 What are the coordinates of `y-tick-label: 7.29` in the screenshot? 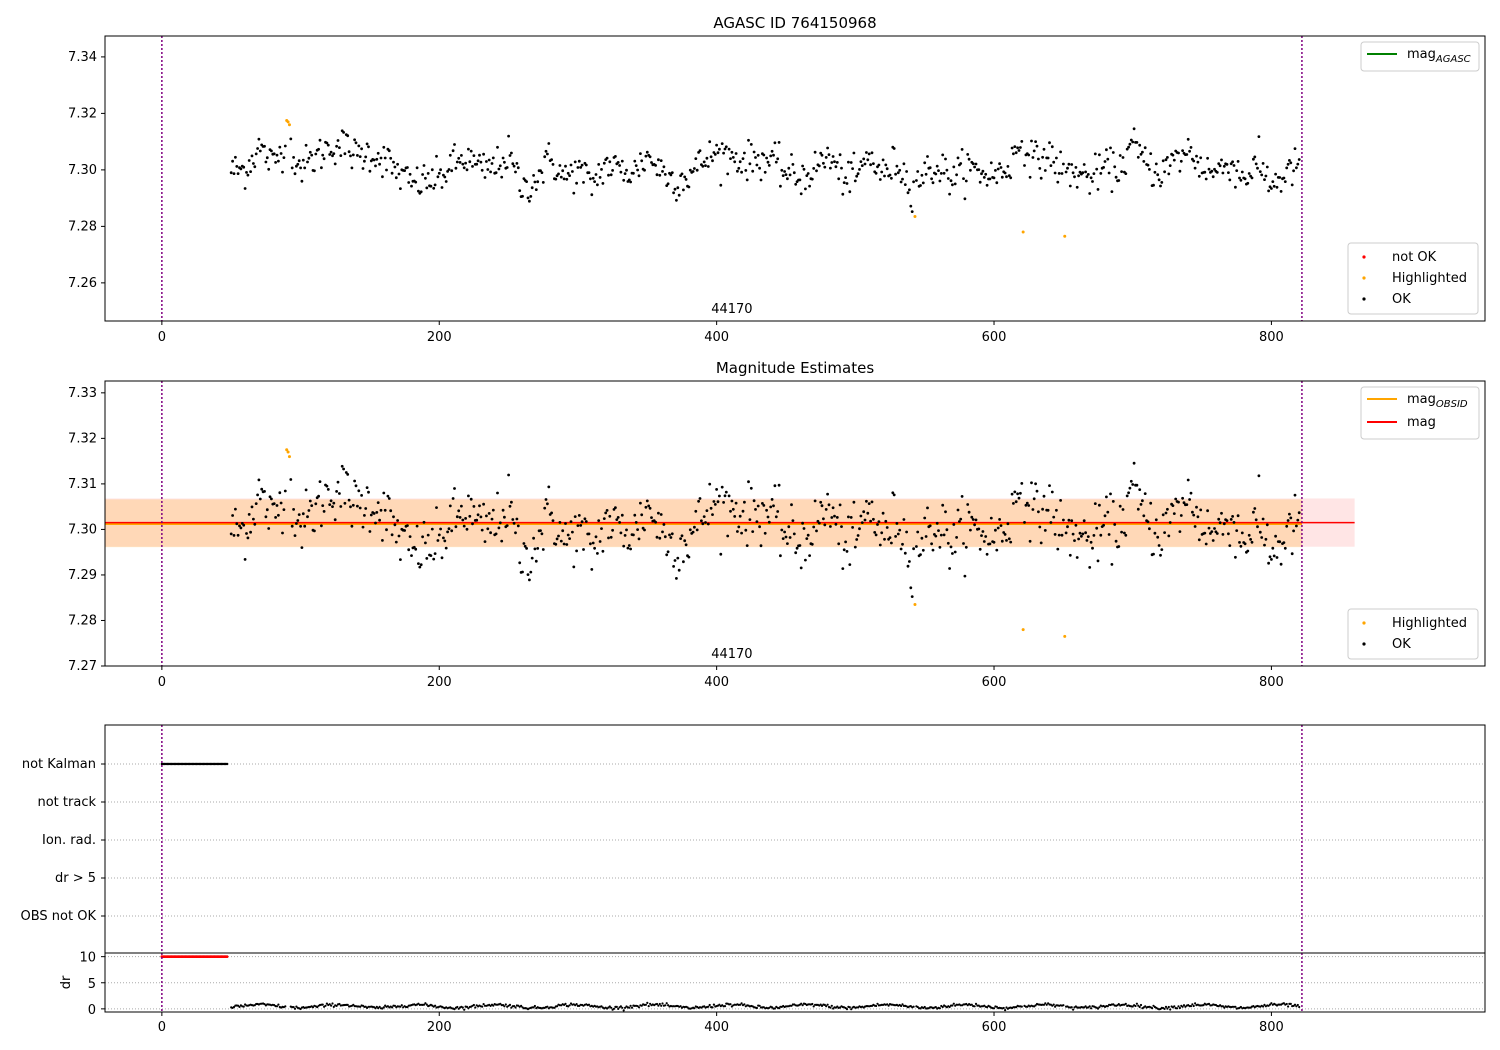 It's located at (82, 575).